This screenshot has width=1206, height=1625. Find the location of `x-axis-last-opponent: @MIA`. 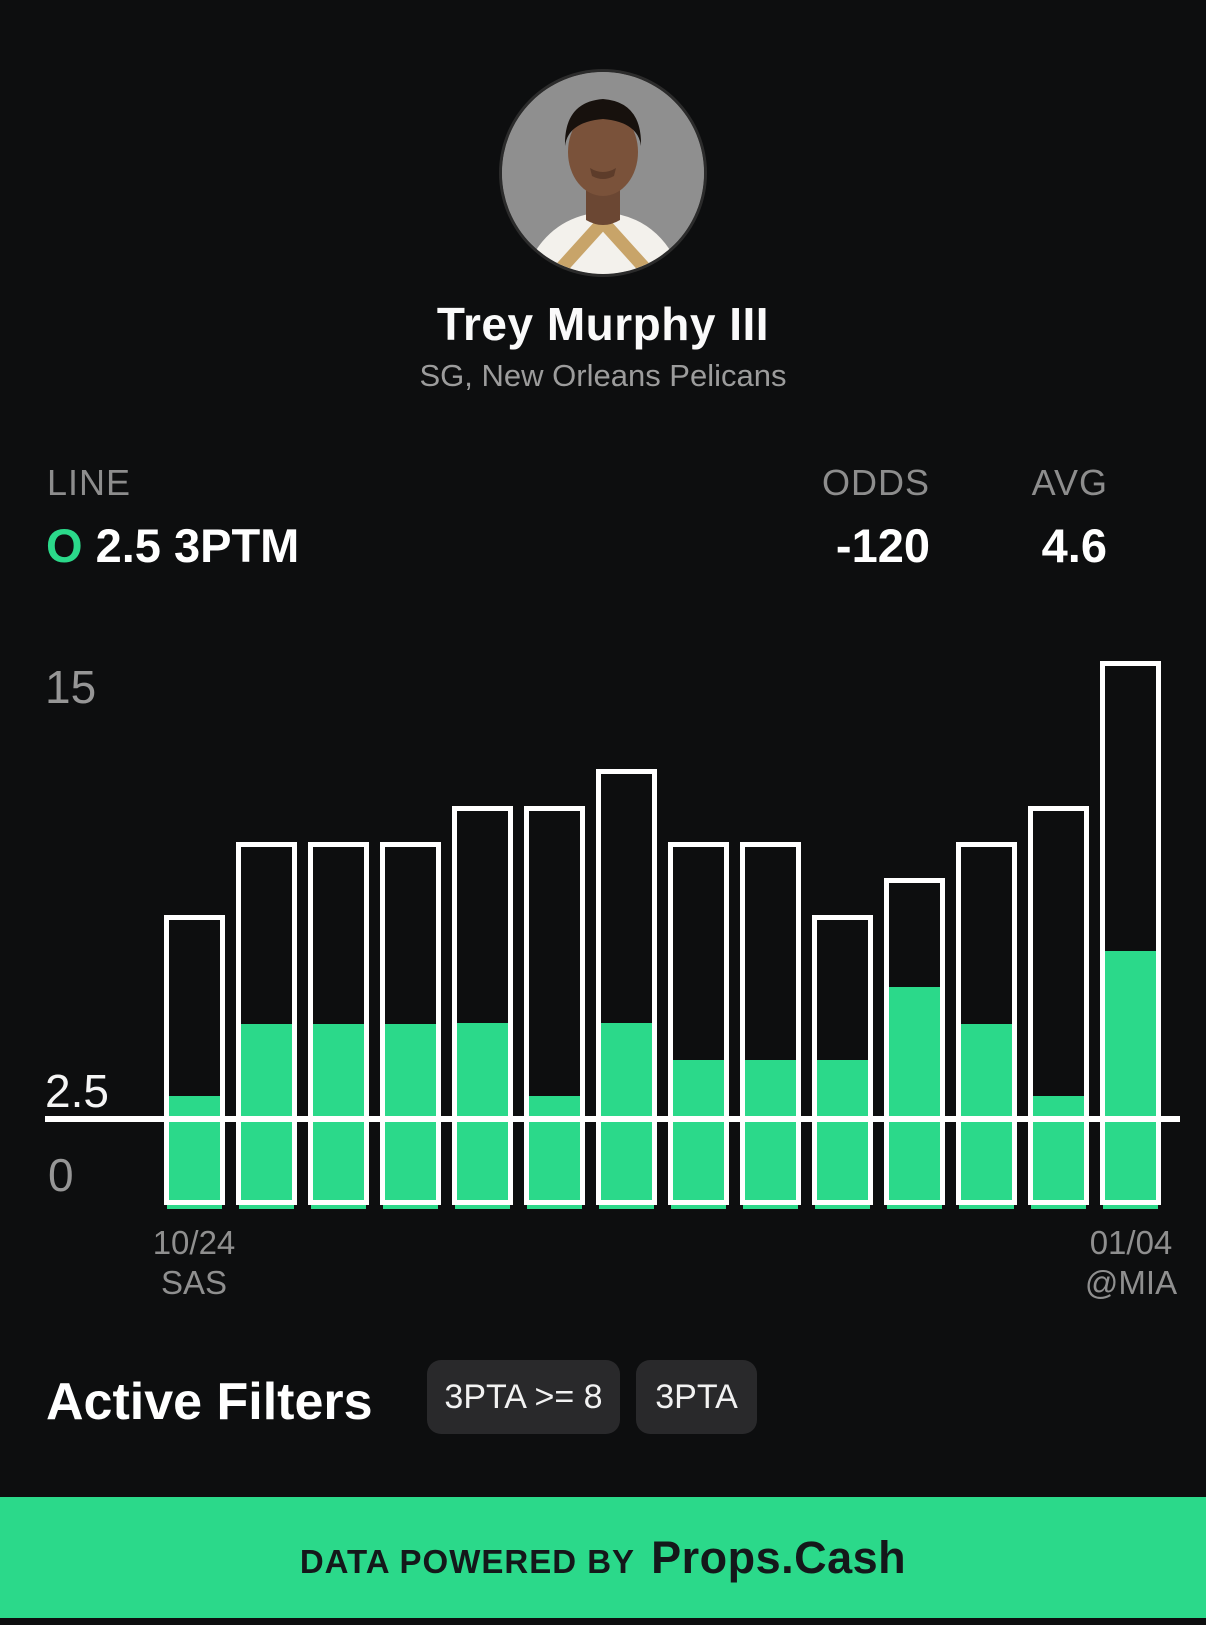

x-axis-last-opponent: @MIA is located at coordinates (1131, 1282).